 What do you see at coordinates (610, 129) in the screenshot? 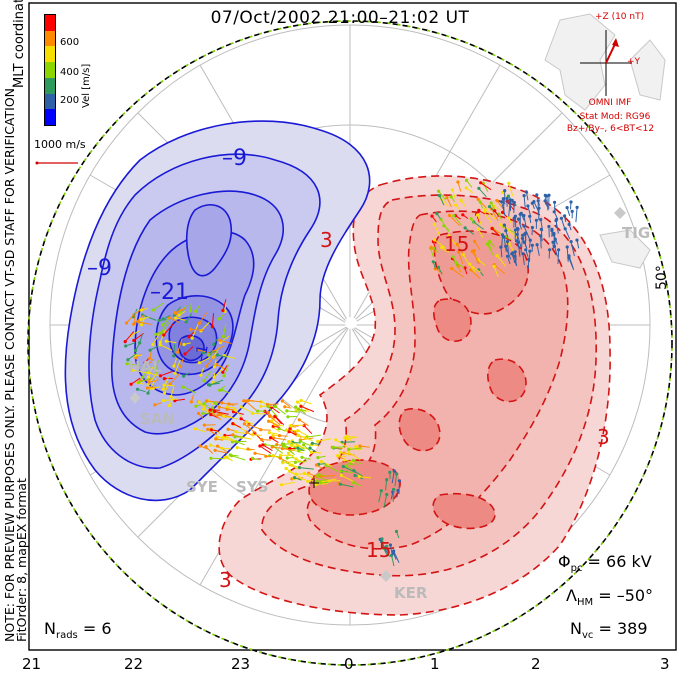
I see `imf-bin: Bz+/By–, 6<BT<12` at bounding box center [610, 129].